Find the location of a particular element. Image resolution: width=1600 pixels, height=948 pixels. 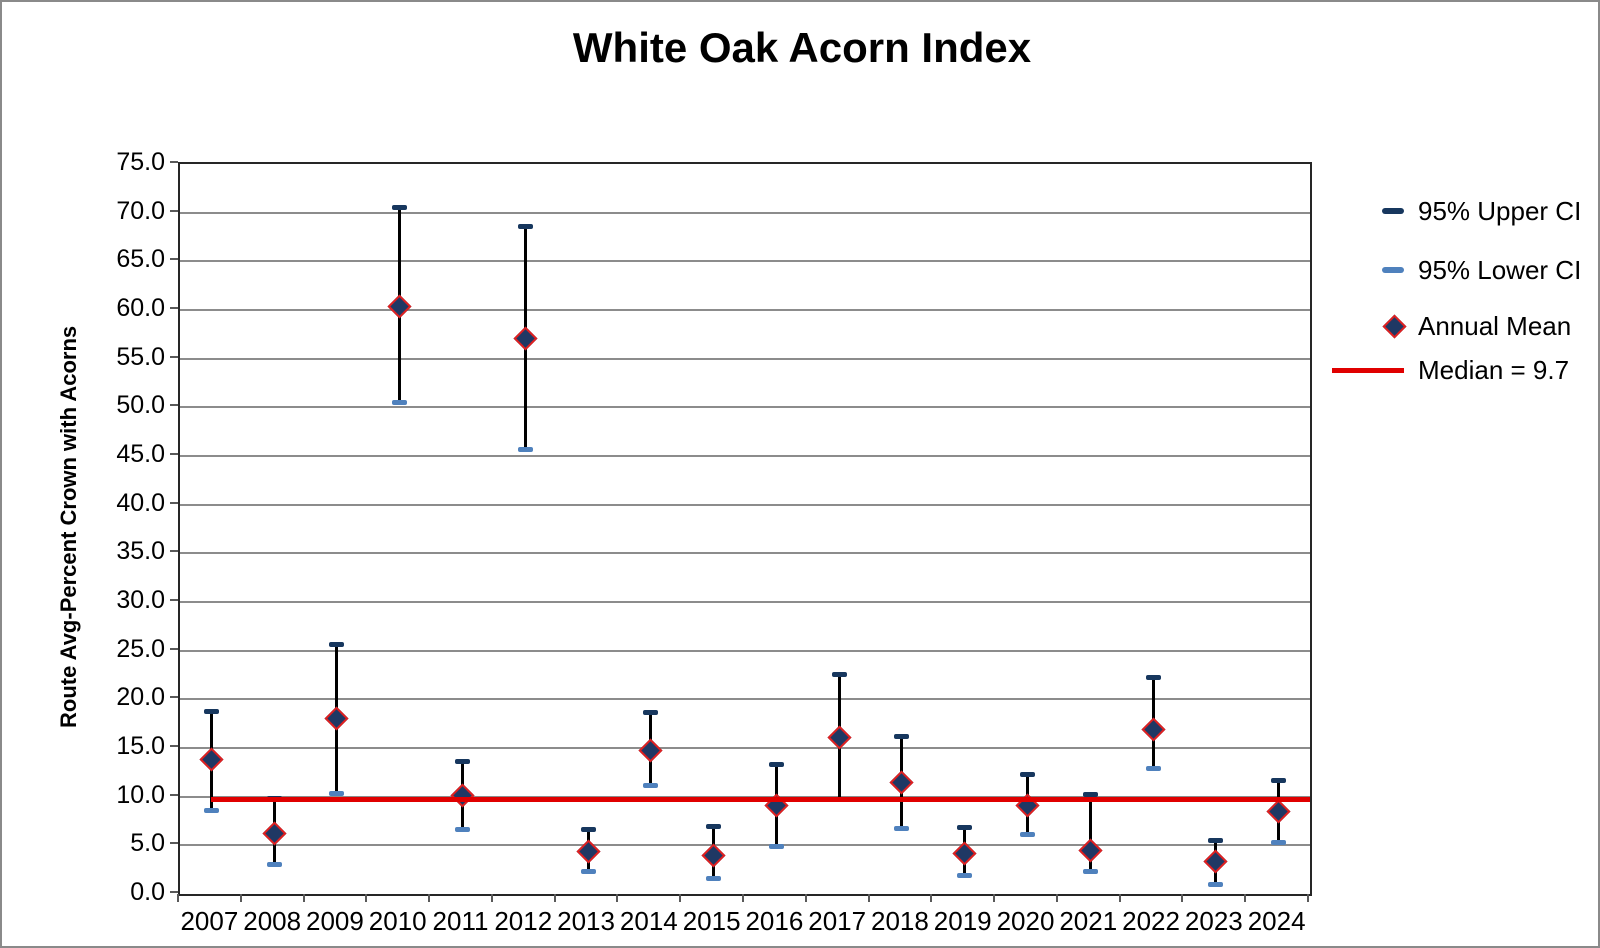

legend-label: 95% Lower CI is located at coordinates (1500, 269).